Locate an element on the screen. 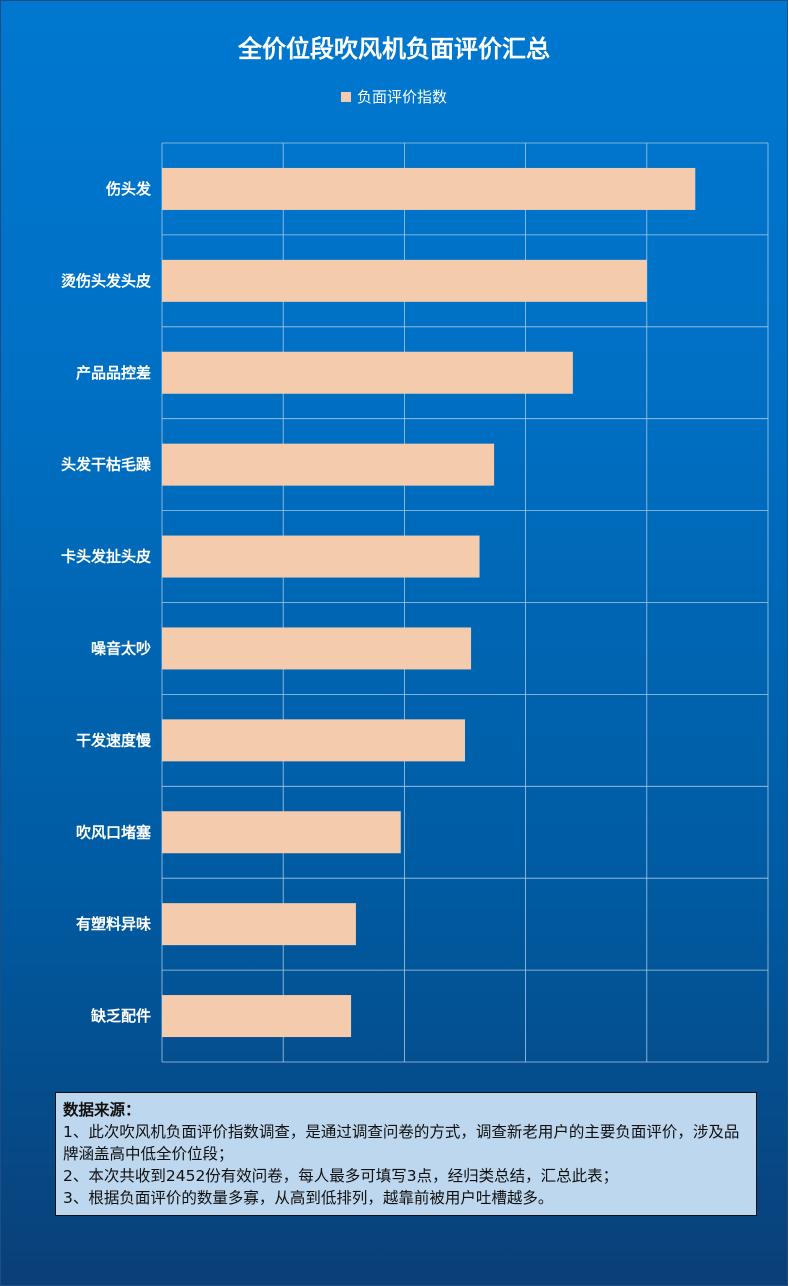 This screenshot has width=788, height=1286. legend-label: 负面评价指数 is located at coordinates (401, 97).